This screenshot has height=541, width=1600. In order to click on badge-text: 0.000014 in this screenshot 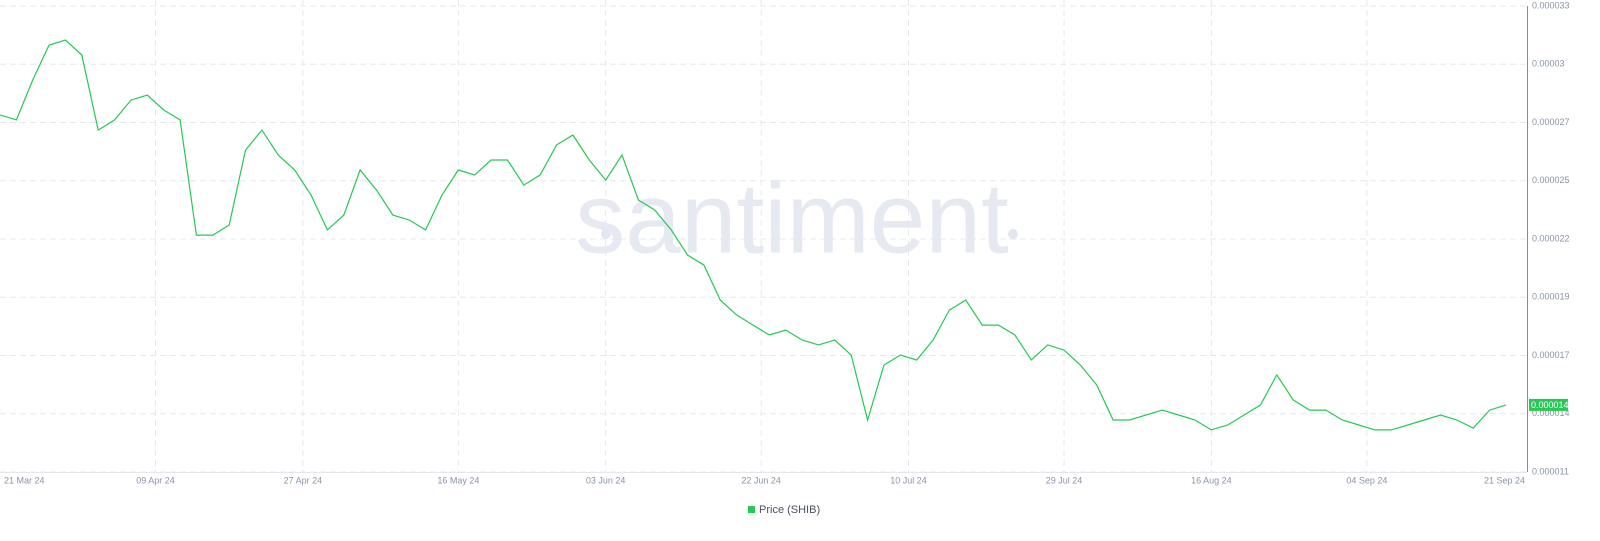, I will do `click(1550, 405)`.